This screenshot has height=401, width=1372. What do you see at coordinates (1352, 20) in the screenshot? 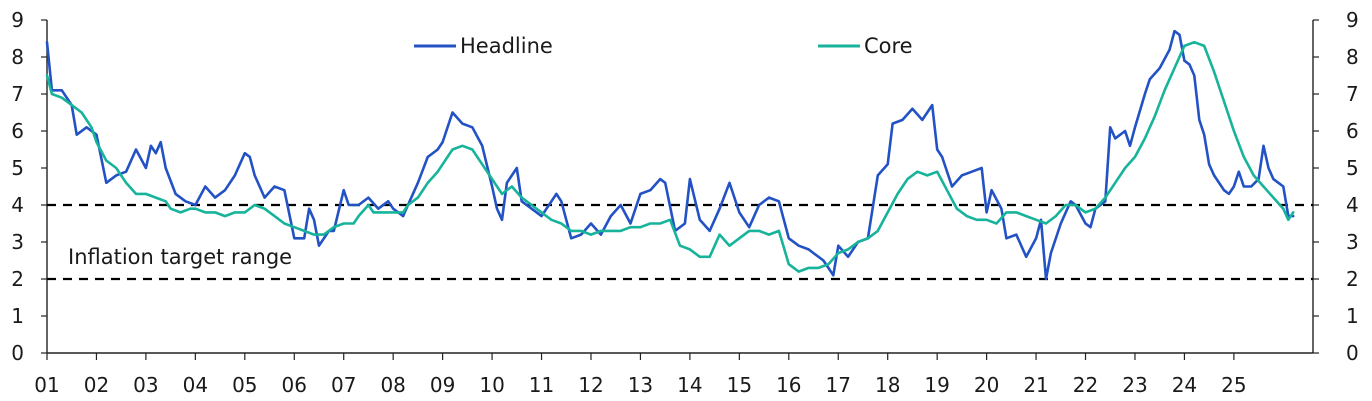
I see `y-tick-label-right: 9` at bounding box center [1352, 20].